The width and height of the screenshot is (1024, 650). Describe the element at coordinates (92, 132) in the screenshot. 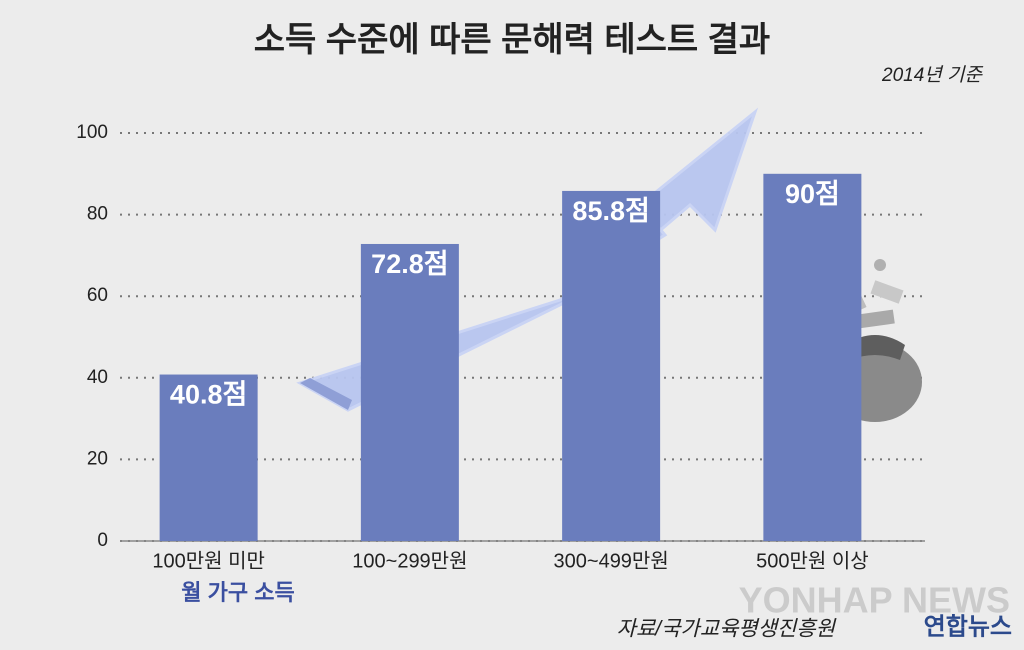

I see `y-tick-label: 100` at that location.